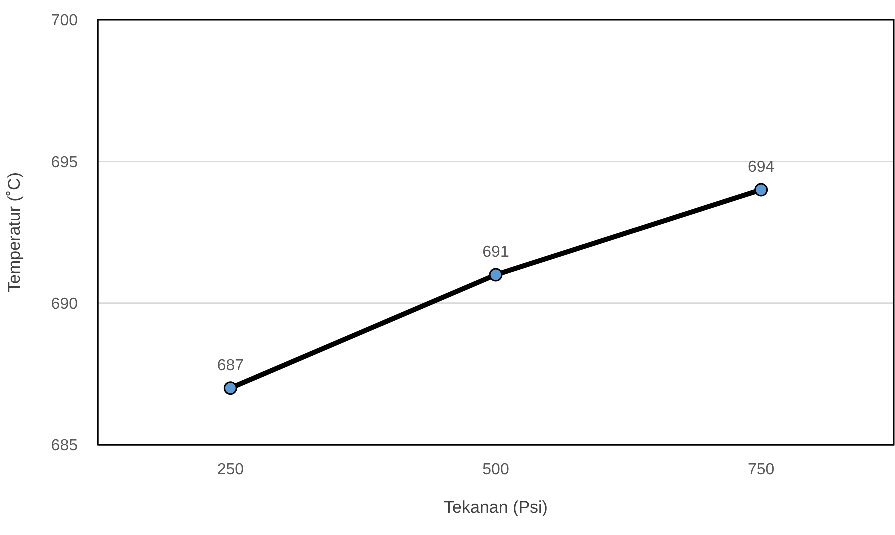  What do you see at coordinates (64, 163) in the screenshot?
I see `y-tick-label: 695` at bounding box center [64, 163].